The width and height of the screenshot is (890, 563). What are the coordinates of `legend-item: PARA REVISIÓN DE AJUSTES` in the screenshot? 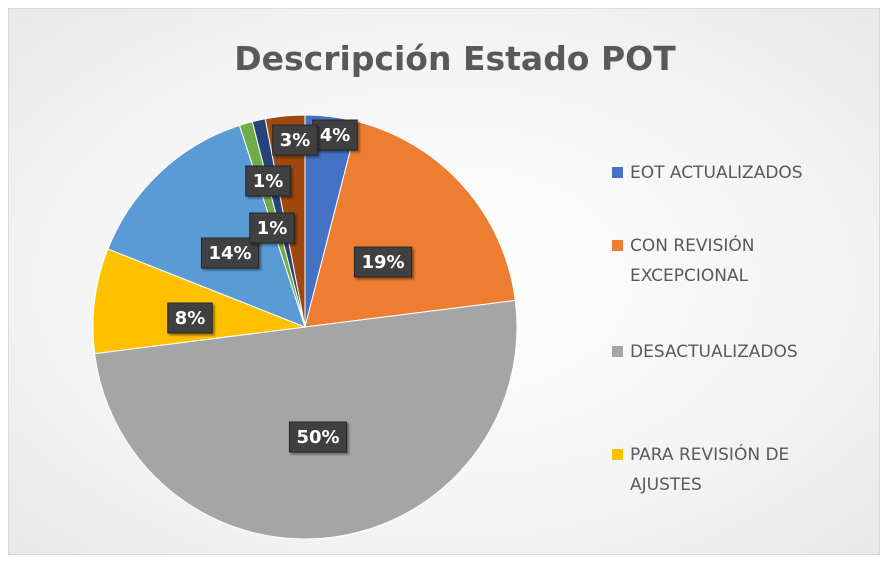 It's located at (712, 470).